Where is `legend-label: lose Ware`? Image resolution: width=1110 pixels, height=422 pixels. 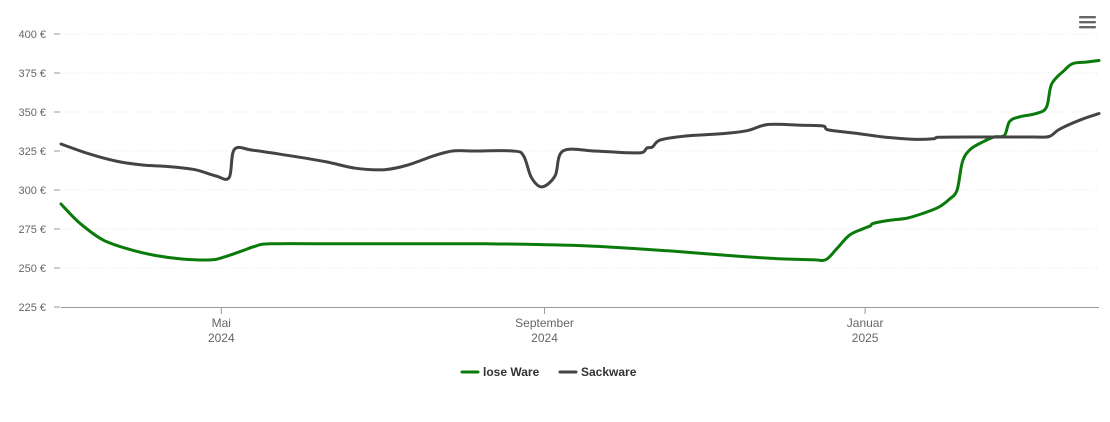
legend-label: lose Ware is located at coordinates (511, 372).